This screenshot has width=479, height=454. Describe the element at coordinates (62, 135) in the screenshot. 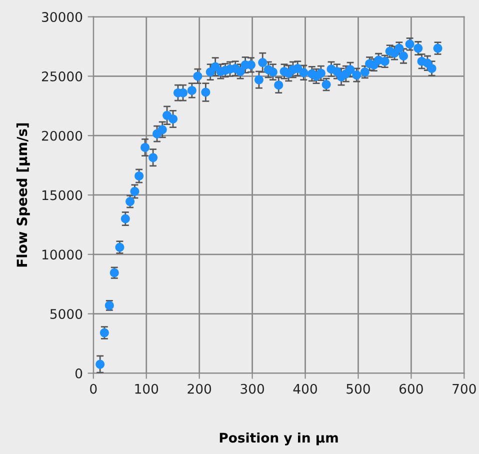

I see `y-tick-label: 20000` at that location.